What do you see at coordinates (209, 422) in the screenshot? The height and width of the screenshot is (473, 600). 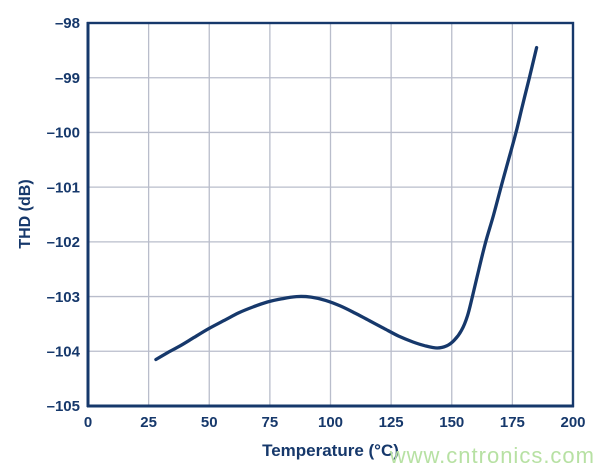 I see `x-tick-label: 50` at bounding box center [209, 422].